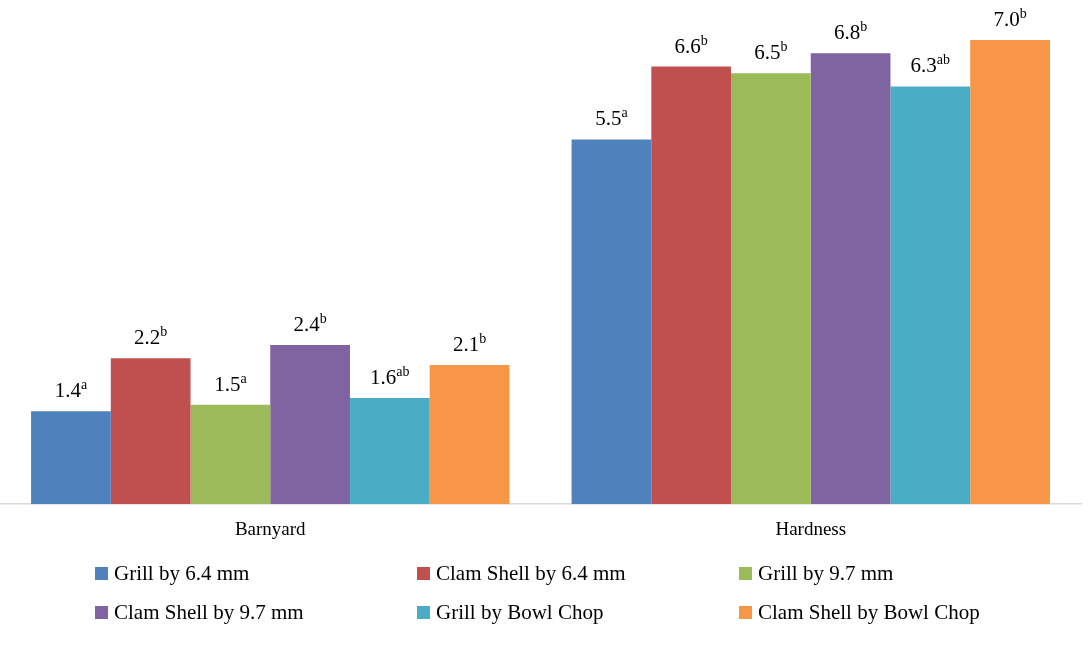  Describe the element at coordinates (270, 528) in the screenshot. I see `x-tick-label: Barnyard` at that location.